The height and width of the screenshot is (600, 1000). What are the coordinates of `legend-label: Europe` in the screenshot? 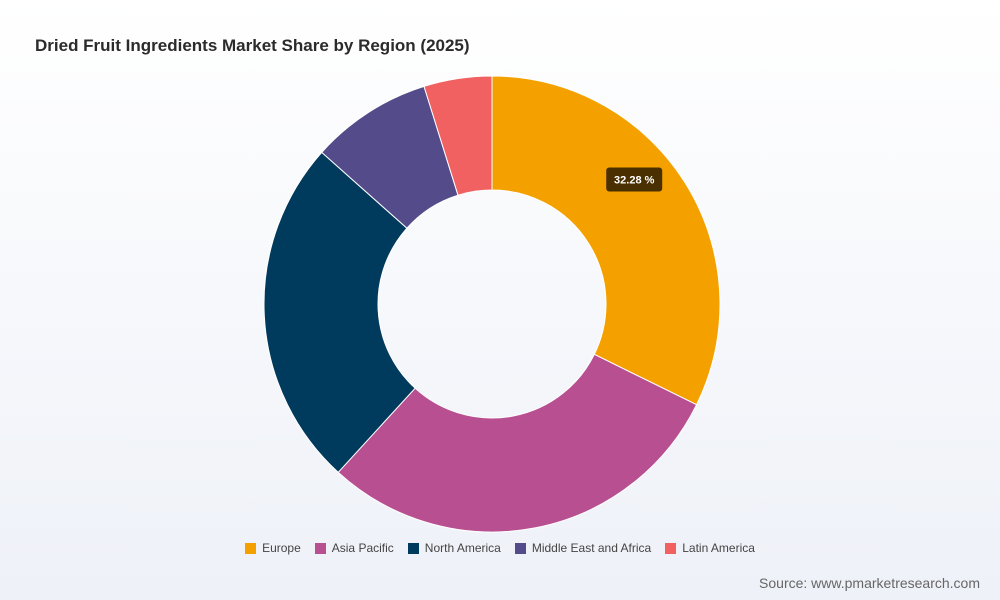 It's located at (281, 548).